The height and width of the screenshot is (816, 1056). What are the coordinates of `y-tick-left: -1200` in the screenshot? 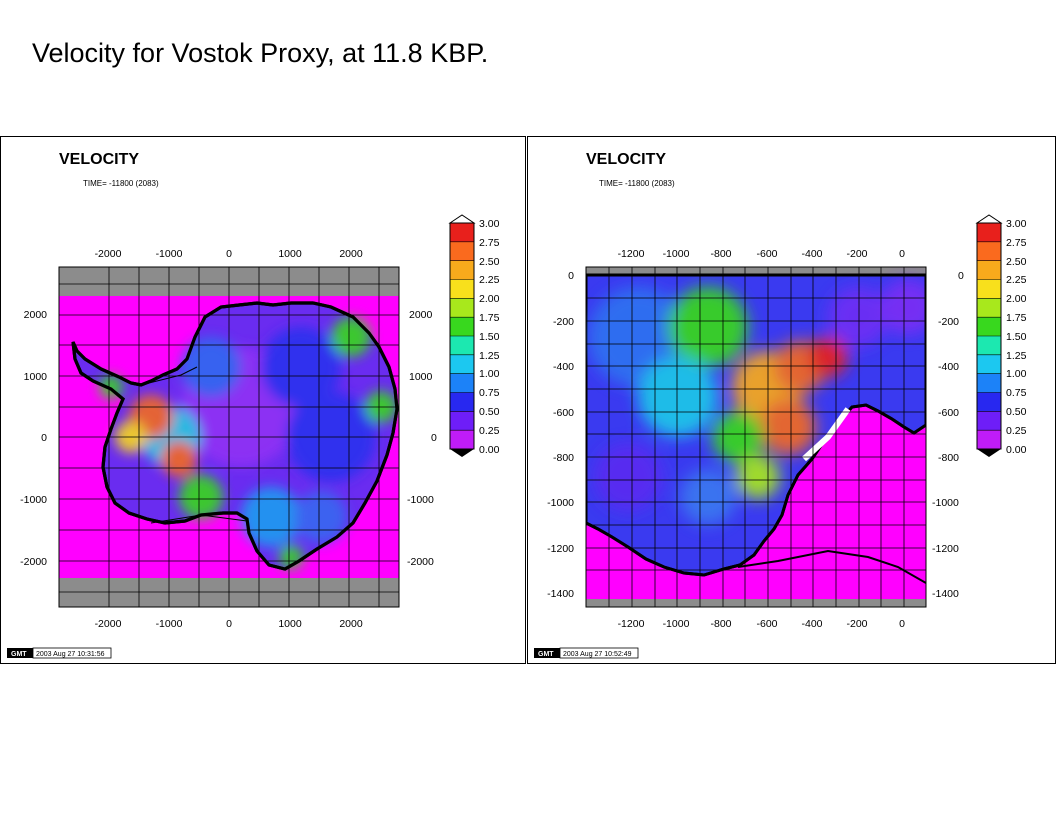 It's located at (560, 549).